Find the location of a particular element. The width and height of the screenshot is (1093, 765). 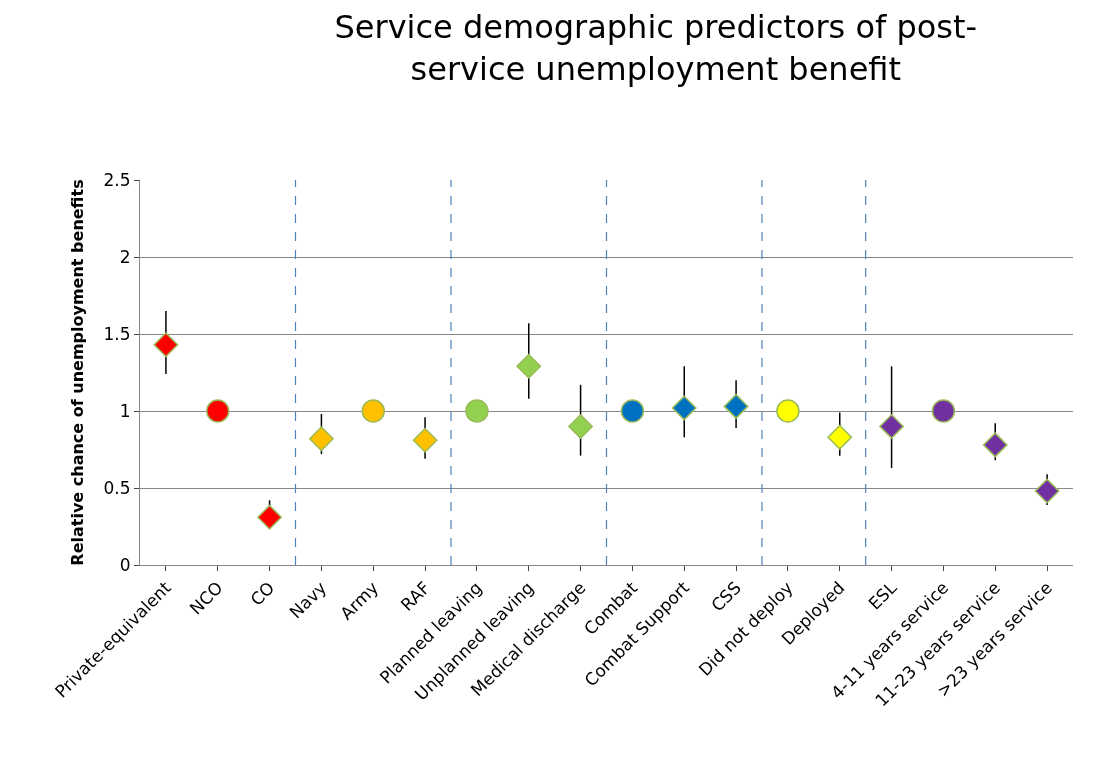

chart-title: Service demographic predictors of post-service unemployment benefit is located at coordinates (656, 48).